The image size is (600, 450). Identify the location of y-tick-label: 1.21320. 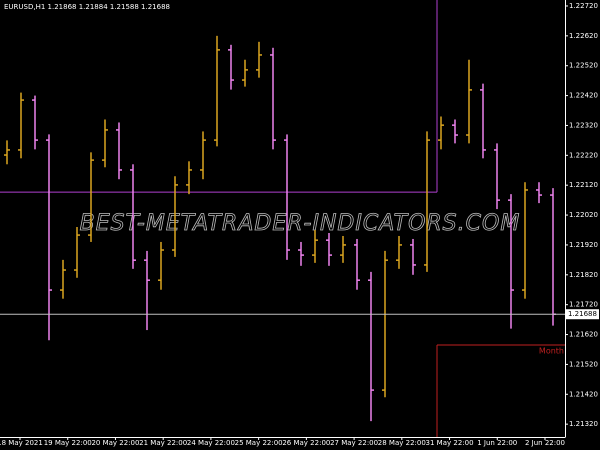
(583, 424).